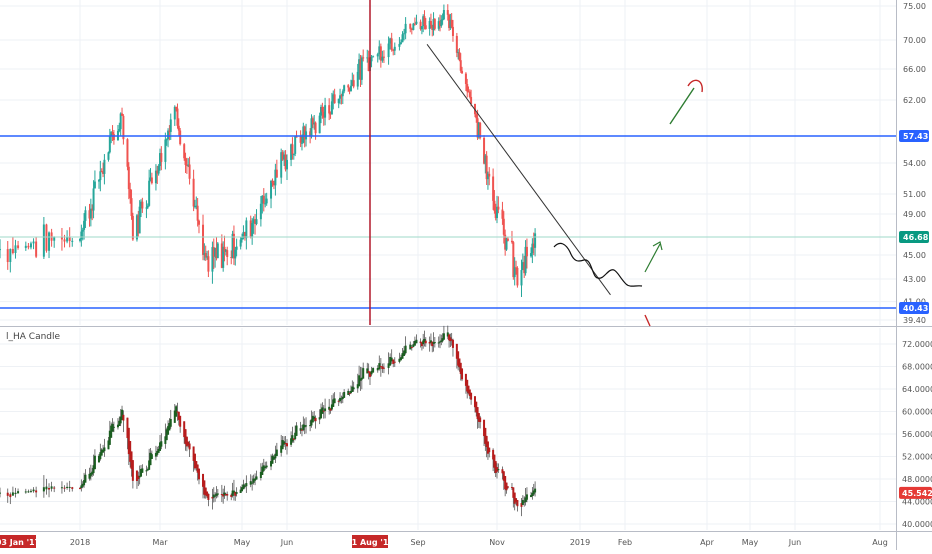 This screenshot has height=554, width=932. What do you see at coordinates (242, 542) in the screenshot?
I see `time-axis-label: May` at bounding box center [242, 542].